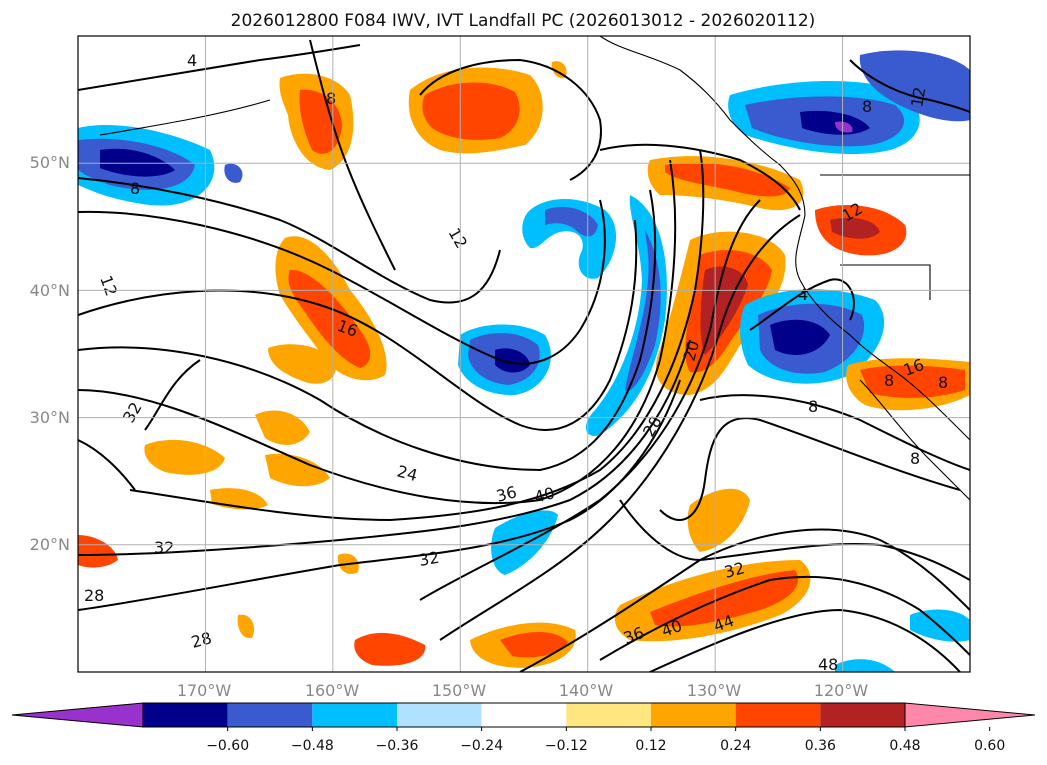  I want to click on lon-tick-label: 130°W, so click(714, 690).